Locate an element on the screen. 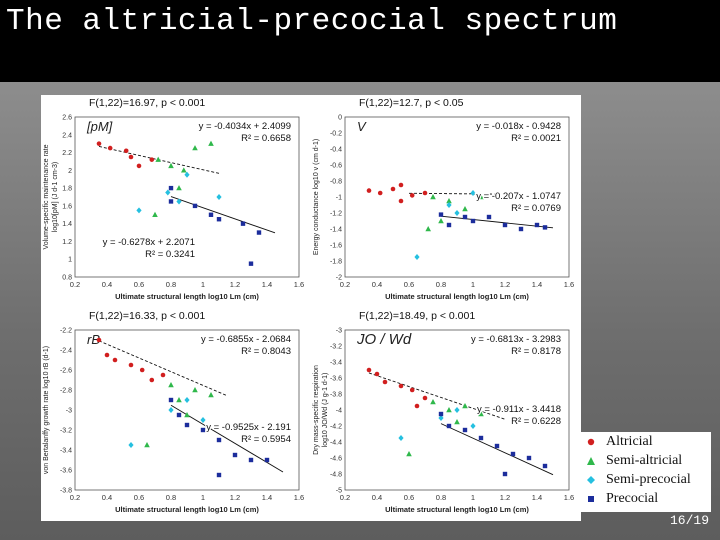 The width and height of the screenshot is (720, 540). y-tick-label: -0.4 is located at coordinates (336, 150).